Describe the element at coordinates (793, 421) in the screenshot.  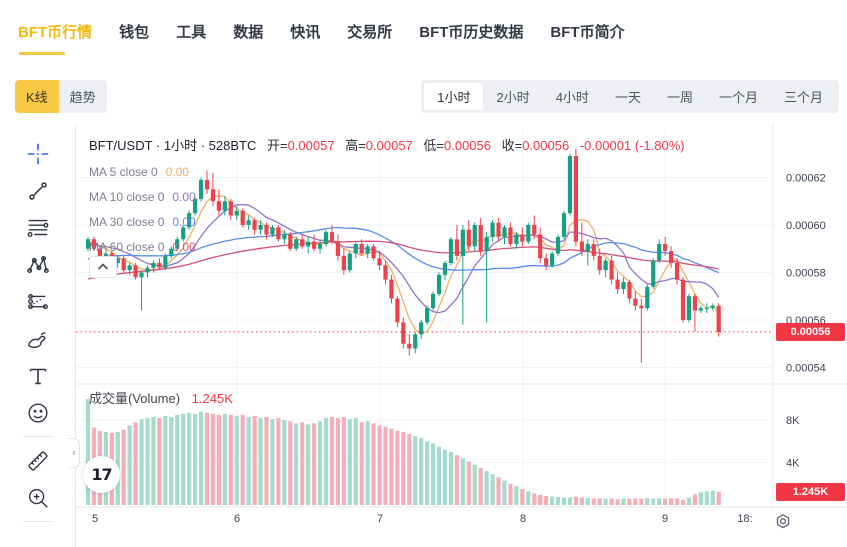
I see `svg-text: 8K` at that location.